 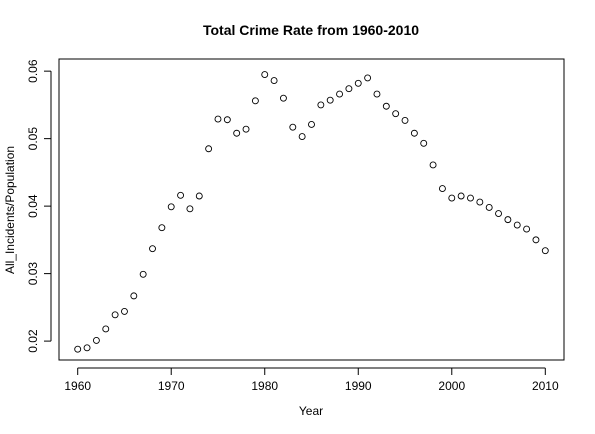 What do you see at coordinates (33, 274) in the screenshot?
I see `y-tick-label: 0.03` at bounding box center [33, 274].